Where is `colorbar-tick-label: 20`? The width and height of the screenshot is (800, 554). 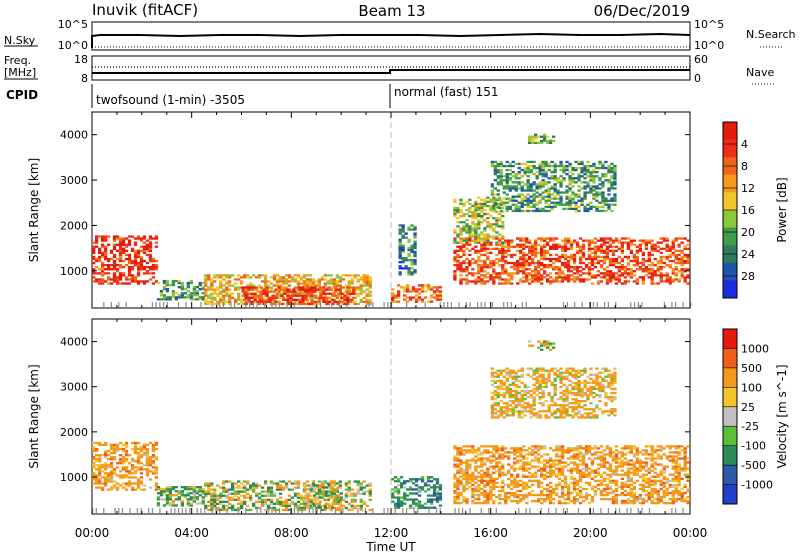 colorbar-tick-label: 20 is located at coordinates (748, 232).